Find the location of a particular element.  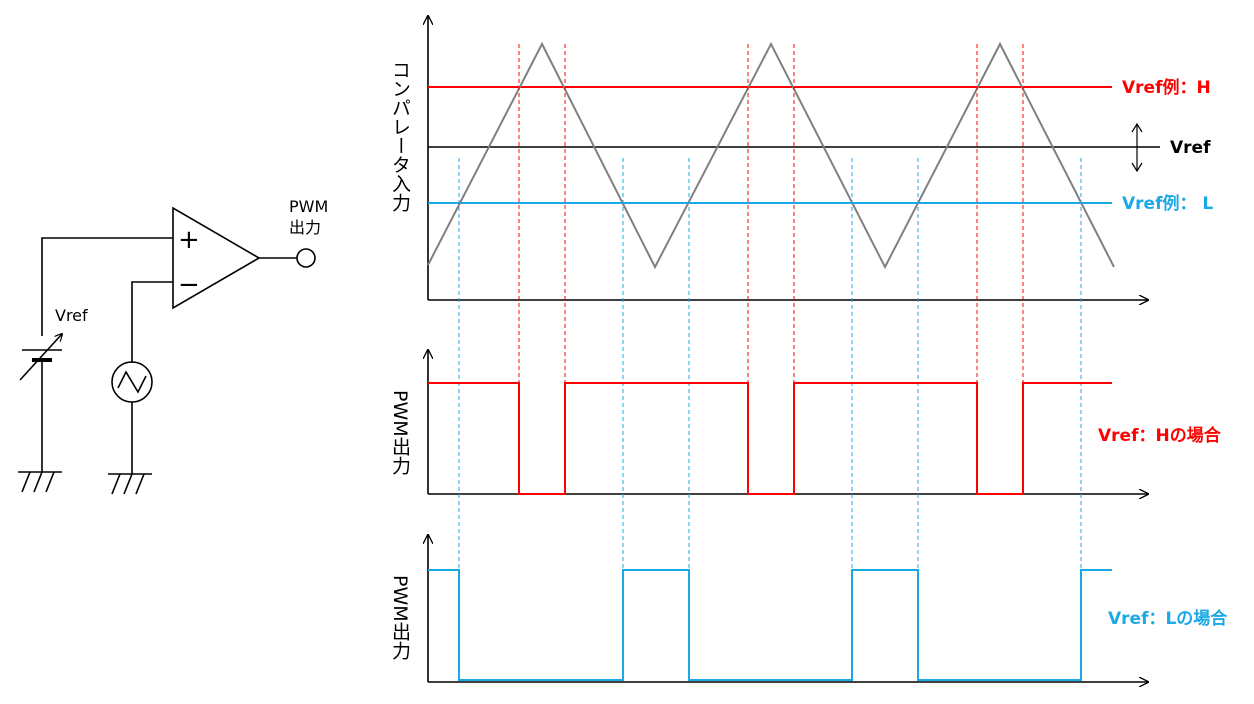

output-label-line1: PWM is located at coordinates (308, 206).